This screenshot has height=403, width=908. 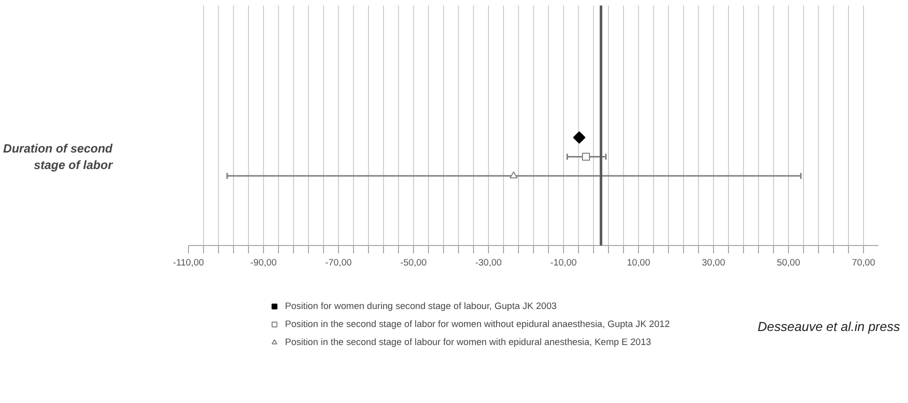 I want to click on y-tick-label: Duration of second stage of labor, so click(x=58, y=156).